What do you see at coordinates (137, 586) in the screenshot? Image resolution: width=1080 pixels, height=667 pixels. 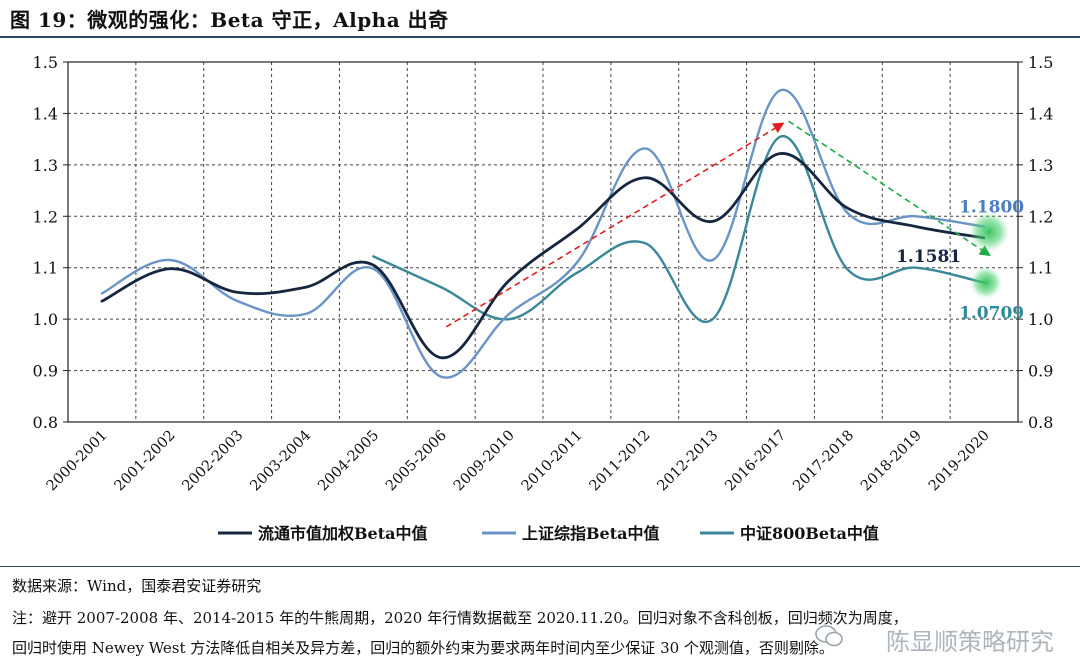 I see `source-note: 数据来源：Wind，国泰君安证券研究` at bounding box center [137, 586].